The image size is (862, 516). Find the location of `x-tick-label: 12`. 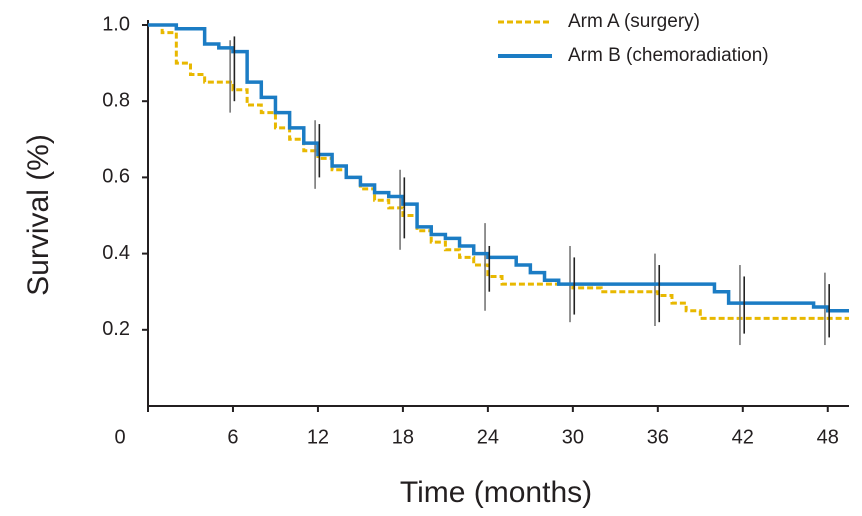

x-tick-label: 12 is located at coordinates (318, 437).